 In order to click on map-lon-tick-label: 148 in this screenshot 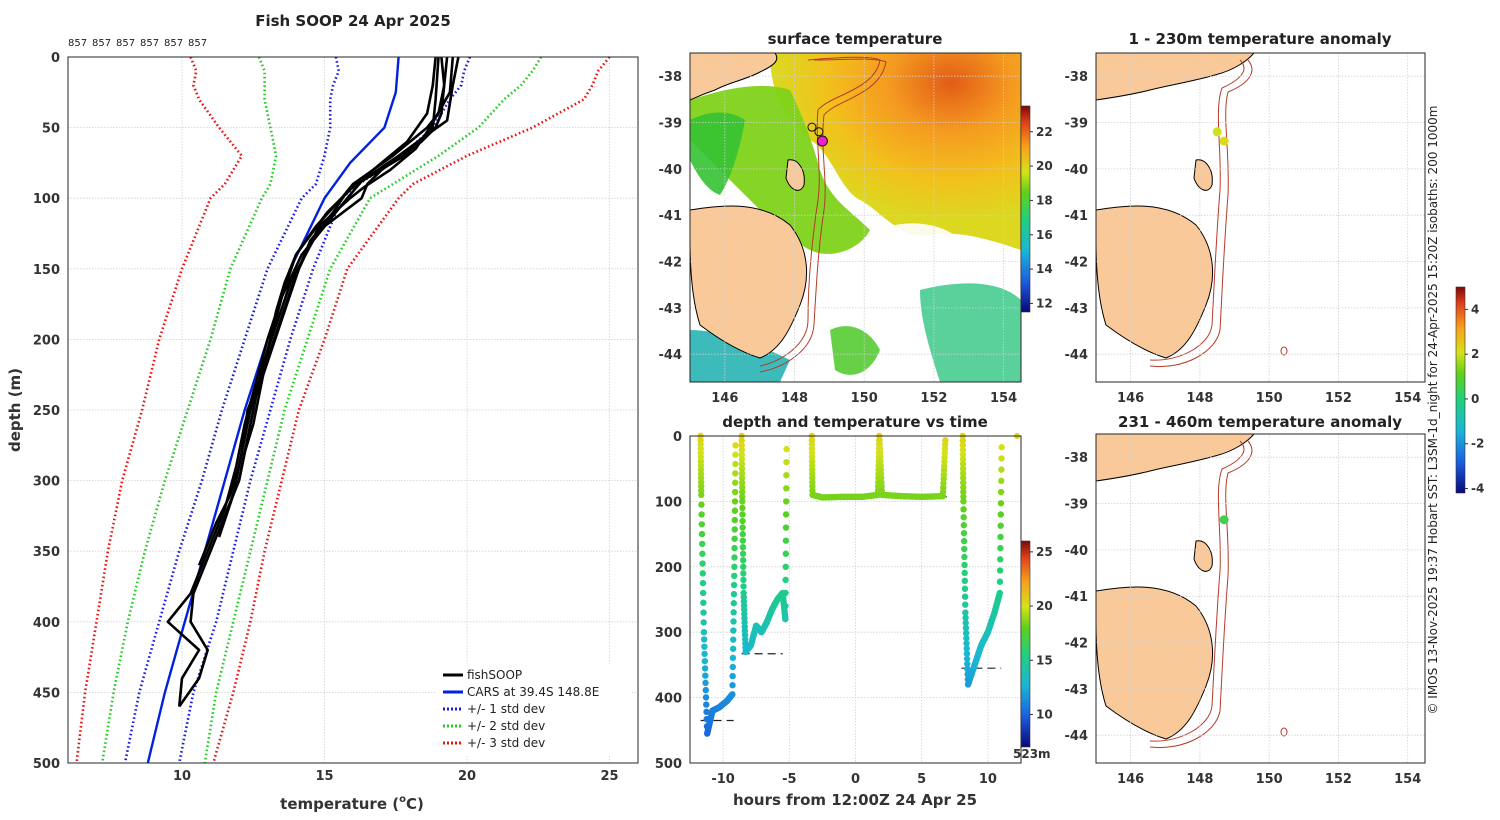, I will do `click(1199, 779)`.